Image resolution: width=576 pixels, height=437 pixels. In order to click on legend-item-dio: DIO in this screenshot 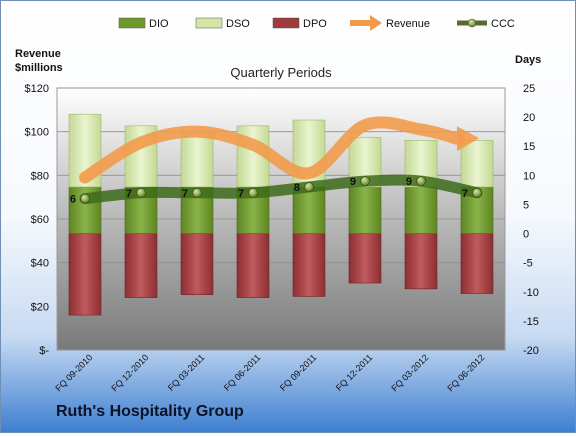, I will do `click(143, 23)`.